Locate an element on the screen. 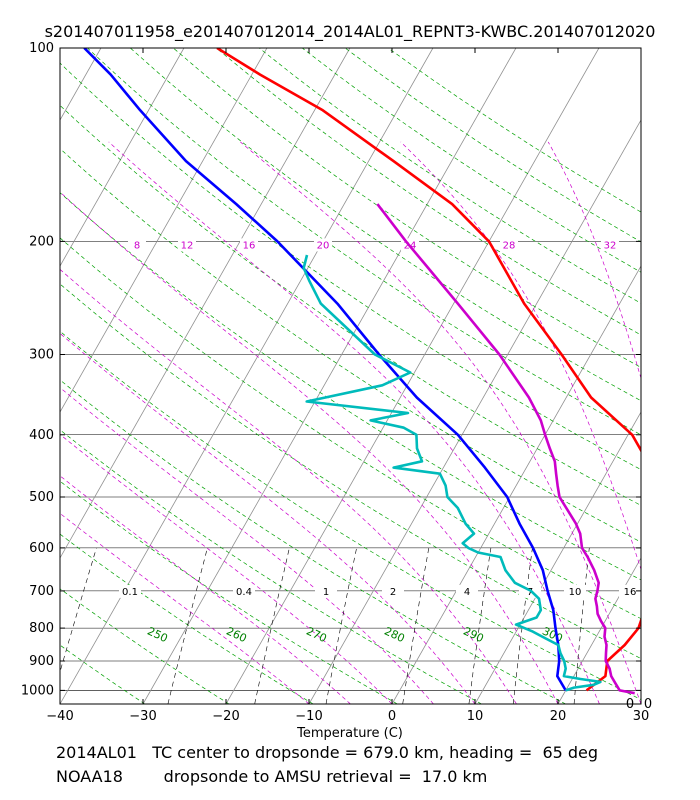 The width and height of the screenshot is (700, 800). mixing-ratio-label: 2 is located at coordinates (393, 592).